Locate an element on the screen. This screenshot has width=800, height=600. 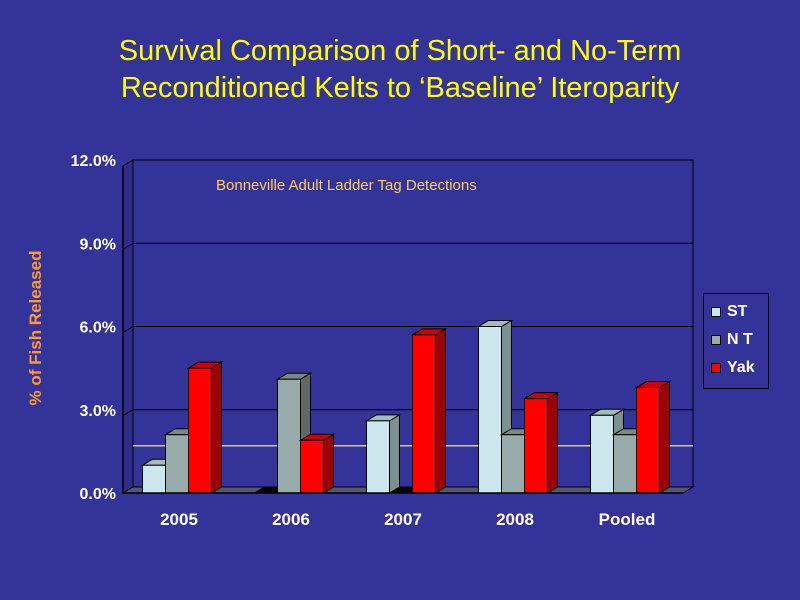
bar-2007-st is located at coordinates (383, 453).